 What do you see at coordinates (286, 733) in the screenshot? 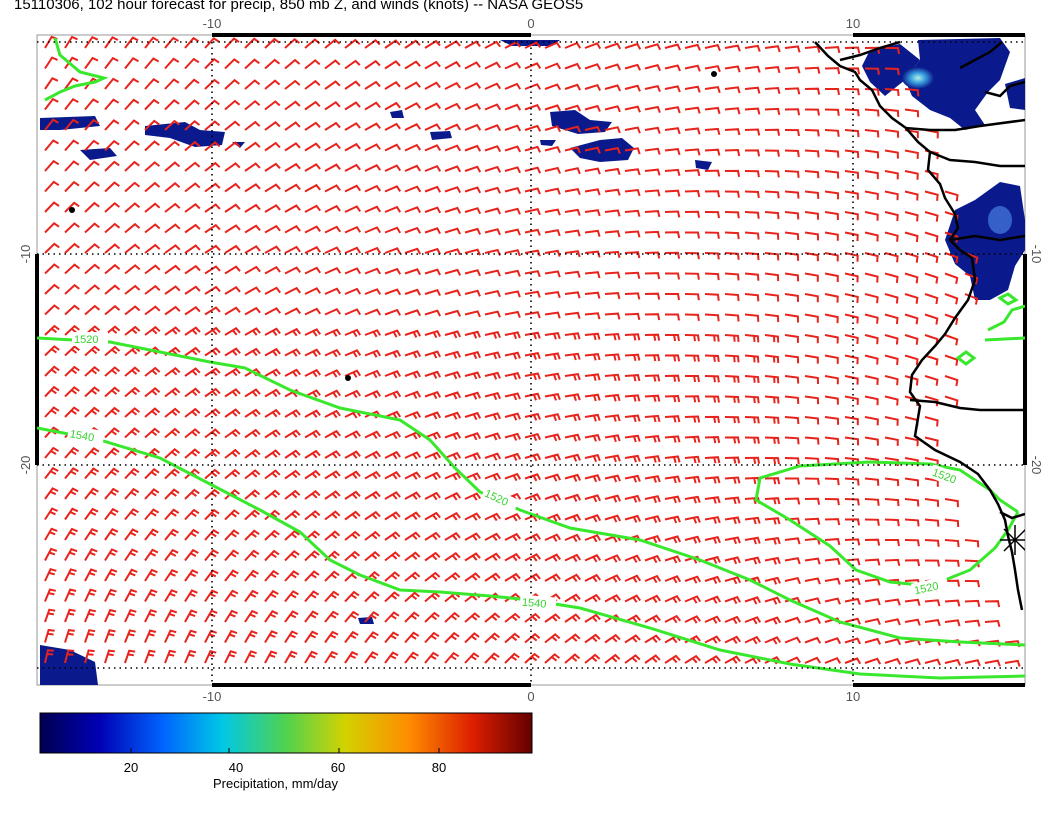
I see `precip-colorbar` at bounding box center [286, 733].